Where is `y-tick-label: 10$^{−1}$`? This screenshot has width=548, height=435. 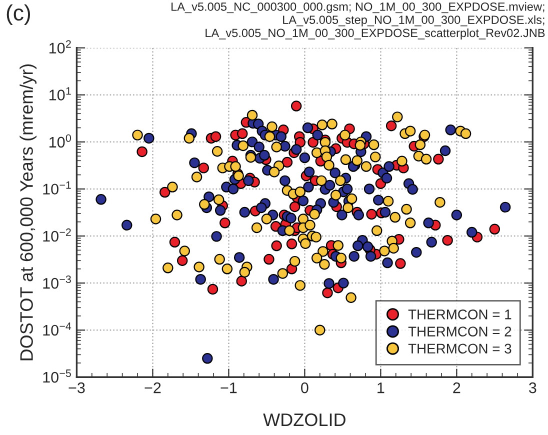 y-tick-label: 10$^{−1}$ is located at coordinates (57, 188).